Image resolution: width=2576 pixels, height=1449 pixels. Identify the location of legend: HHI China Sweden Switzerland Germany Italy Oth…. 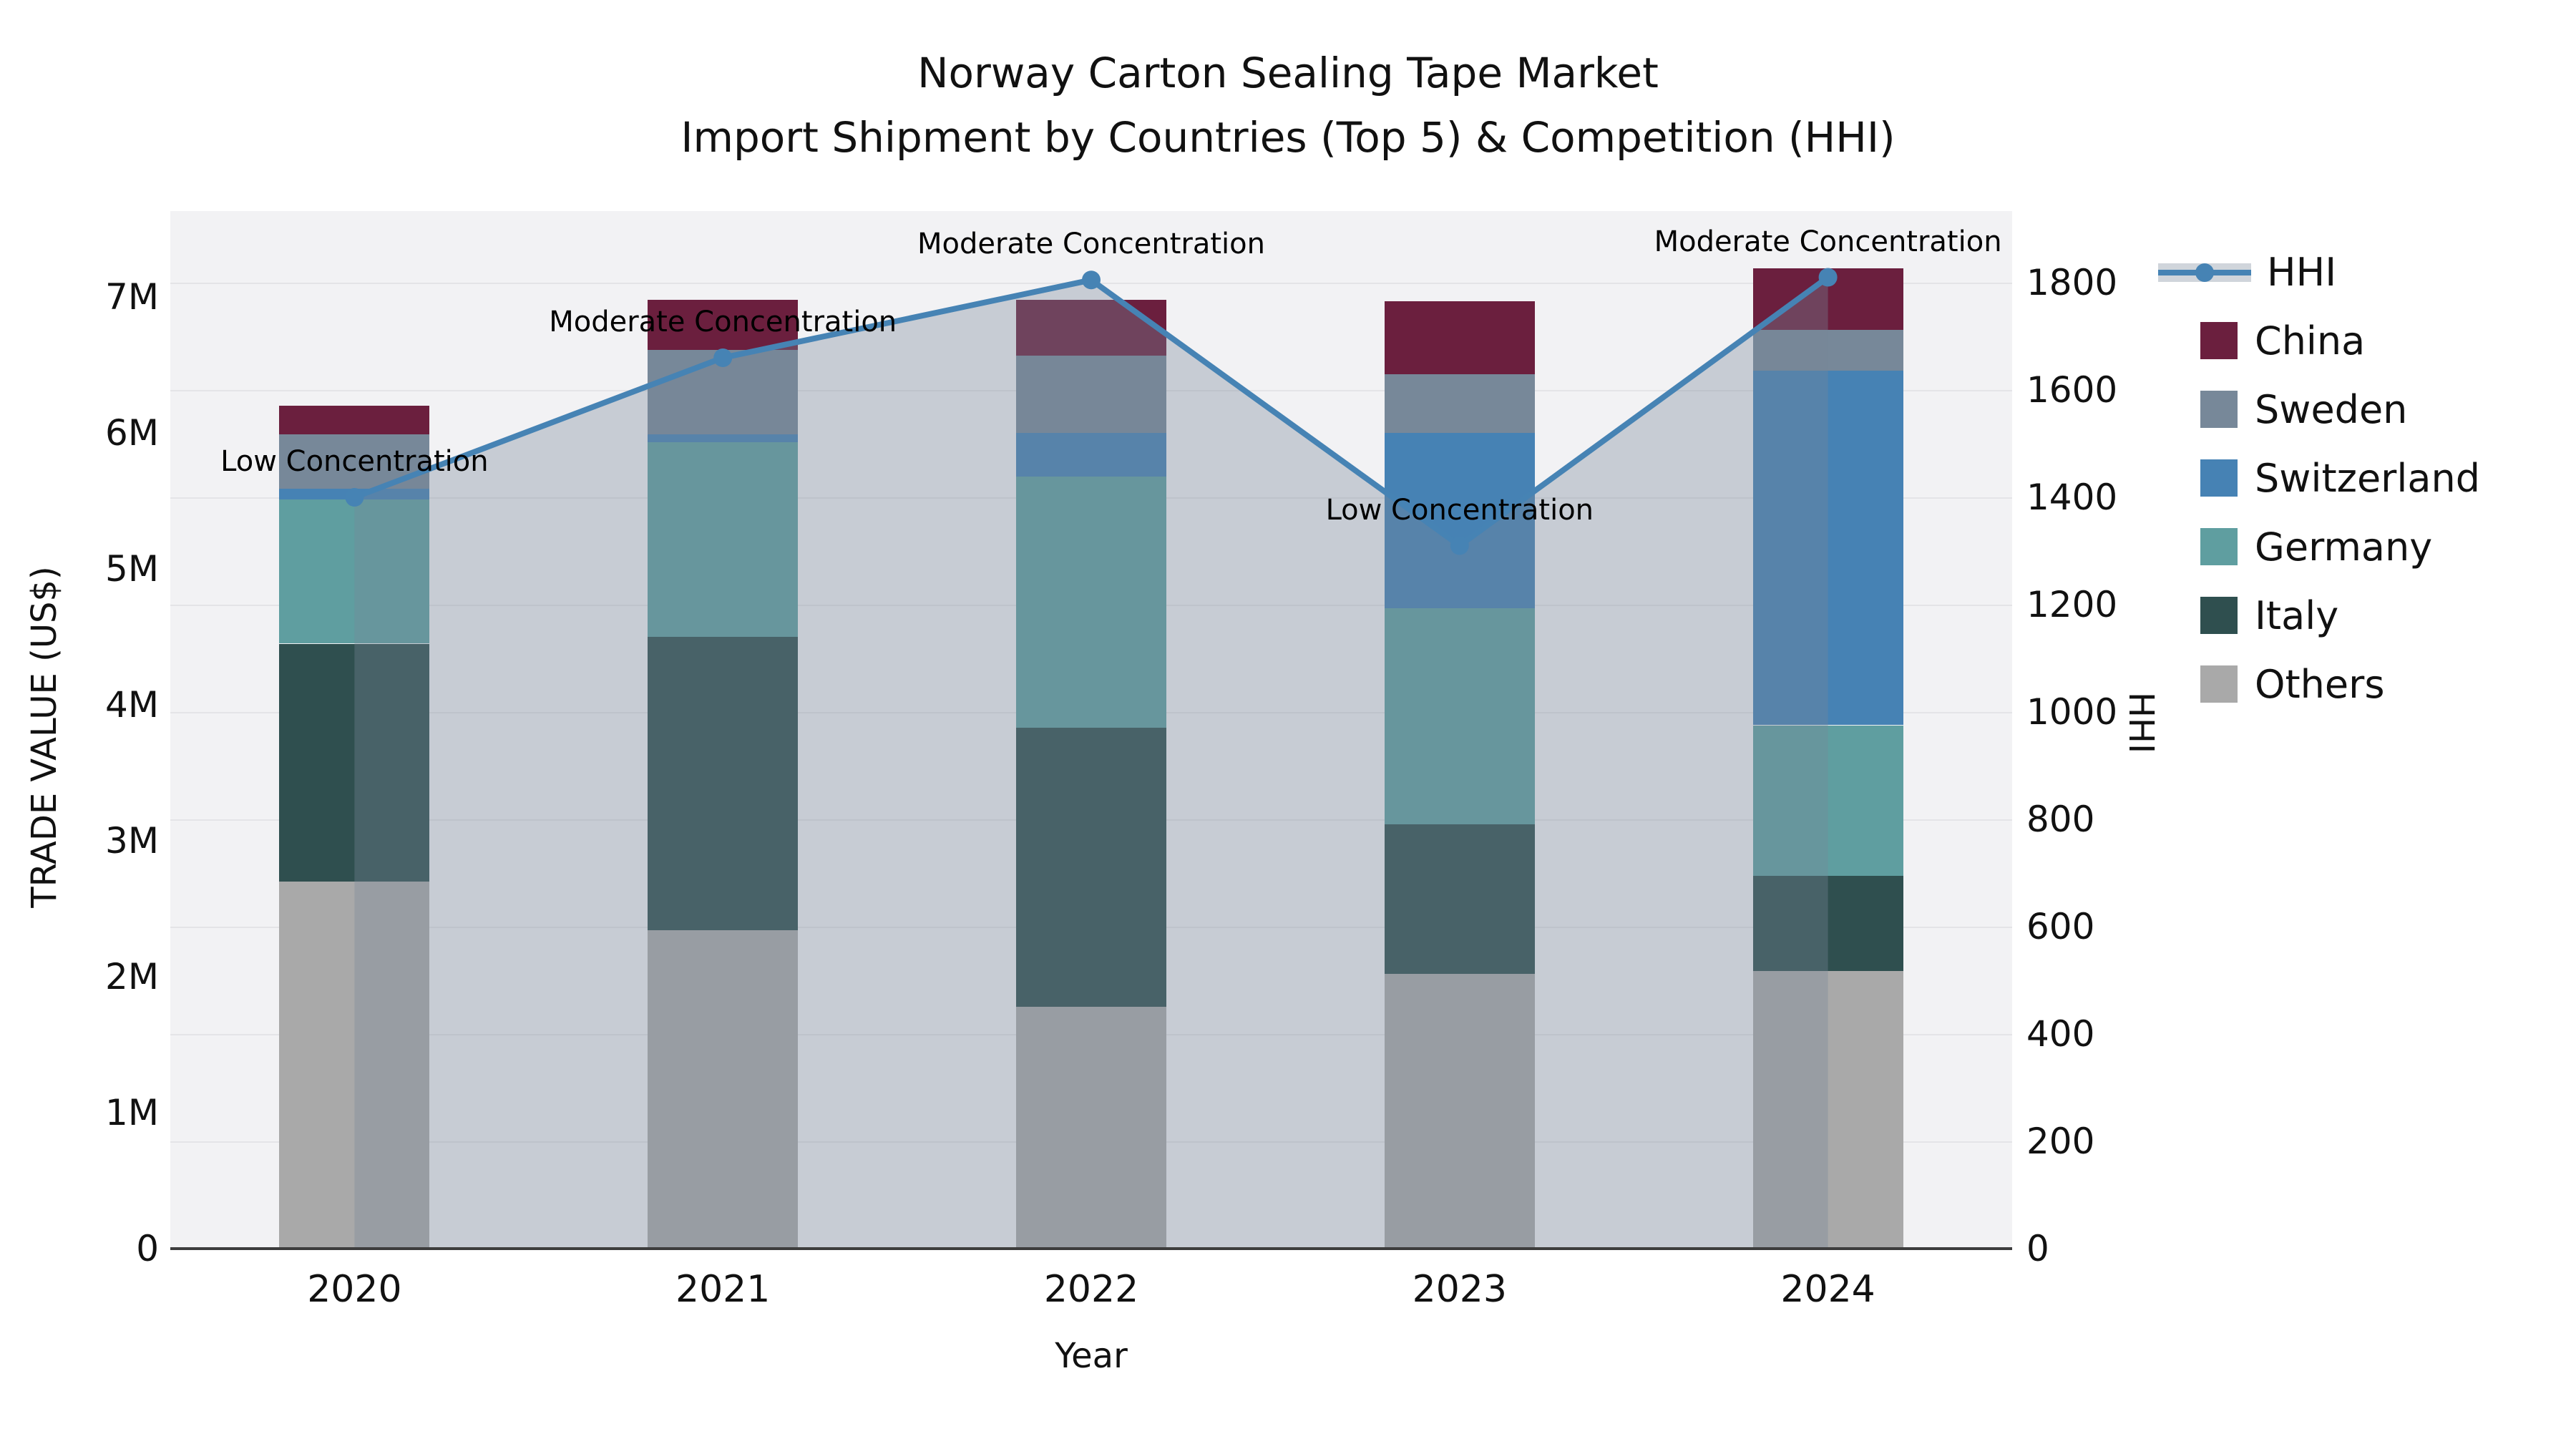
(2319, 478).